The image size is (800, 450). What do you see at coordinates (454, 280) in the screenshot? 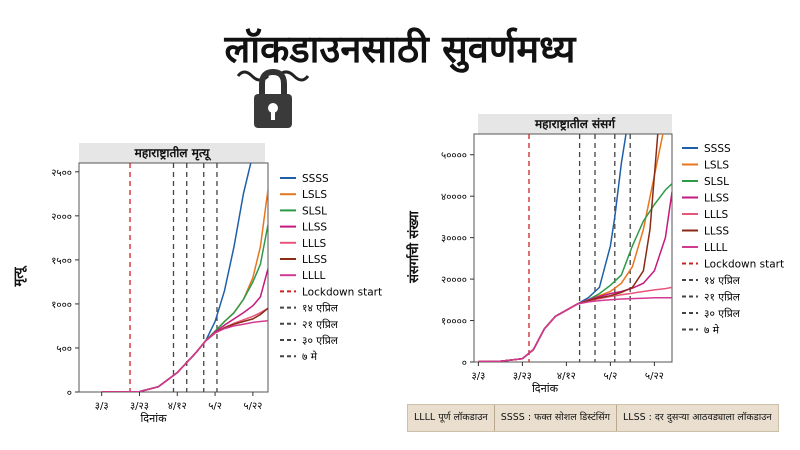
I see `y-tick-label: २००००` at bounding box center [454, 280].